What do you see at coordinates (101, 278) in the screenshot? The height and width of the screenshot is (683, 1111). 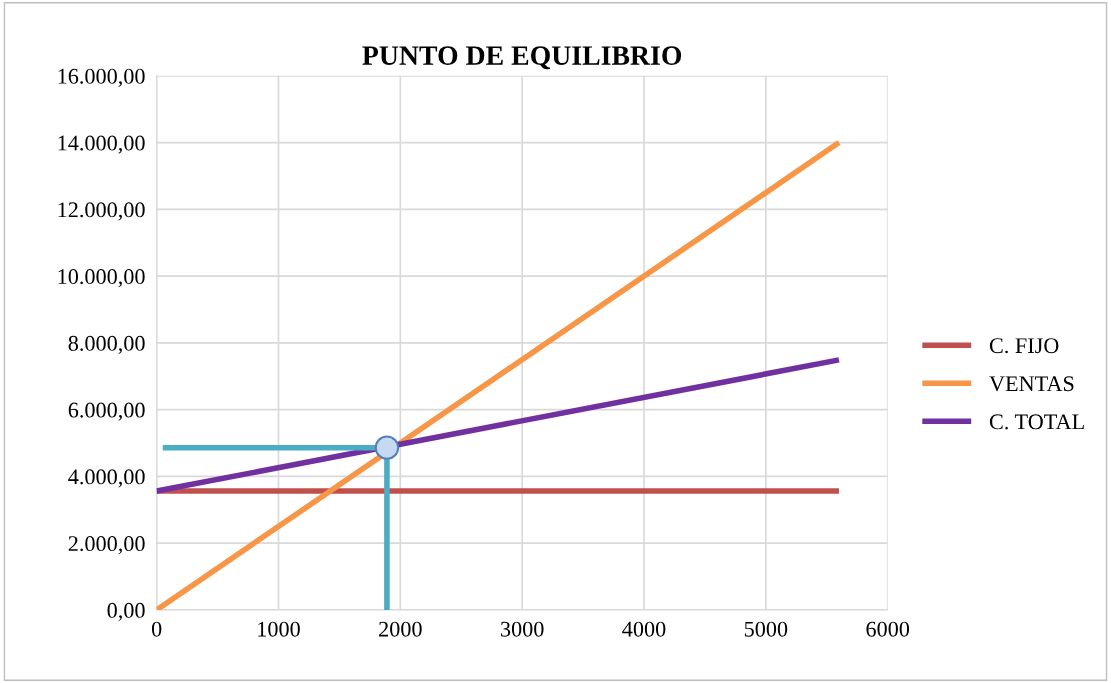 I see `y-tick-label: 10.000,00` at bounding box center [101, 278].